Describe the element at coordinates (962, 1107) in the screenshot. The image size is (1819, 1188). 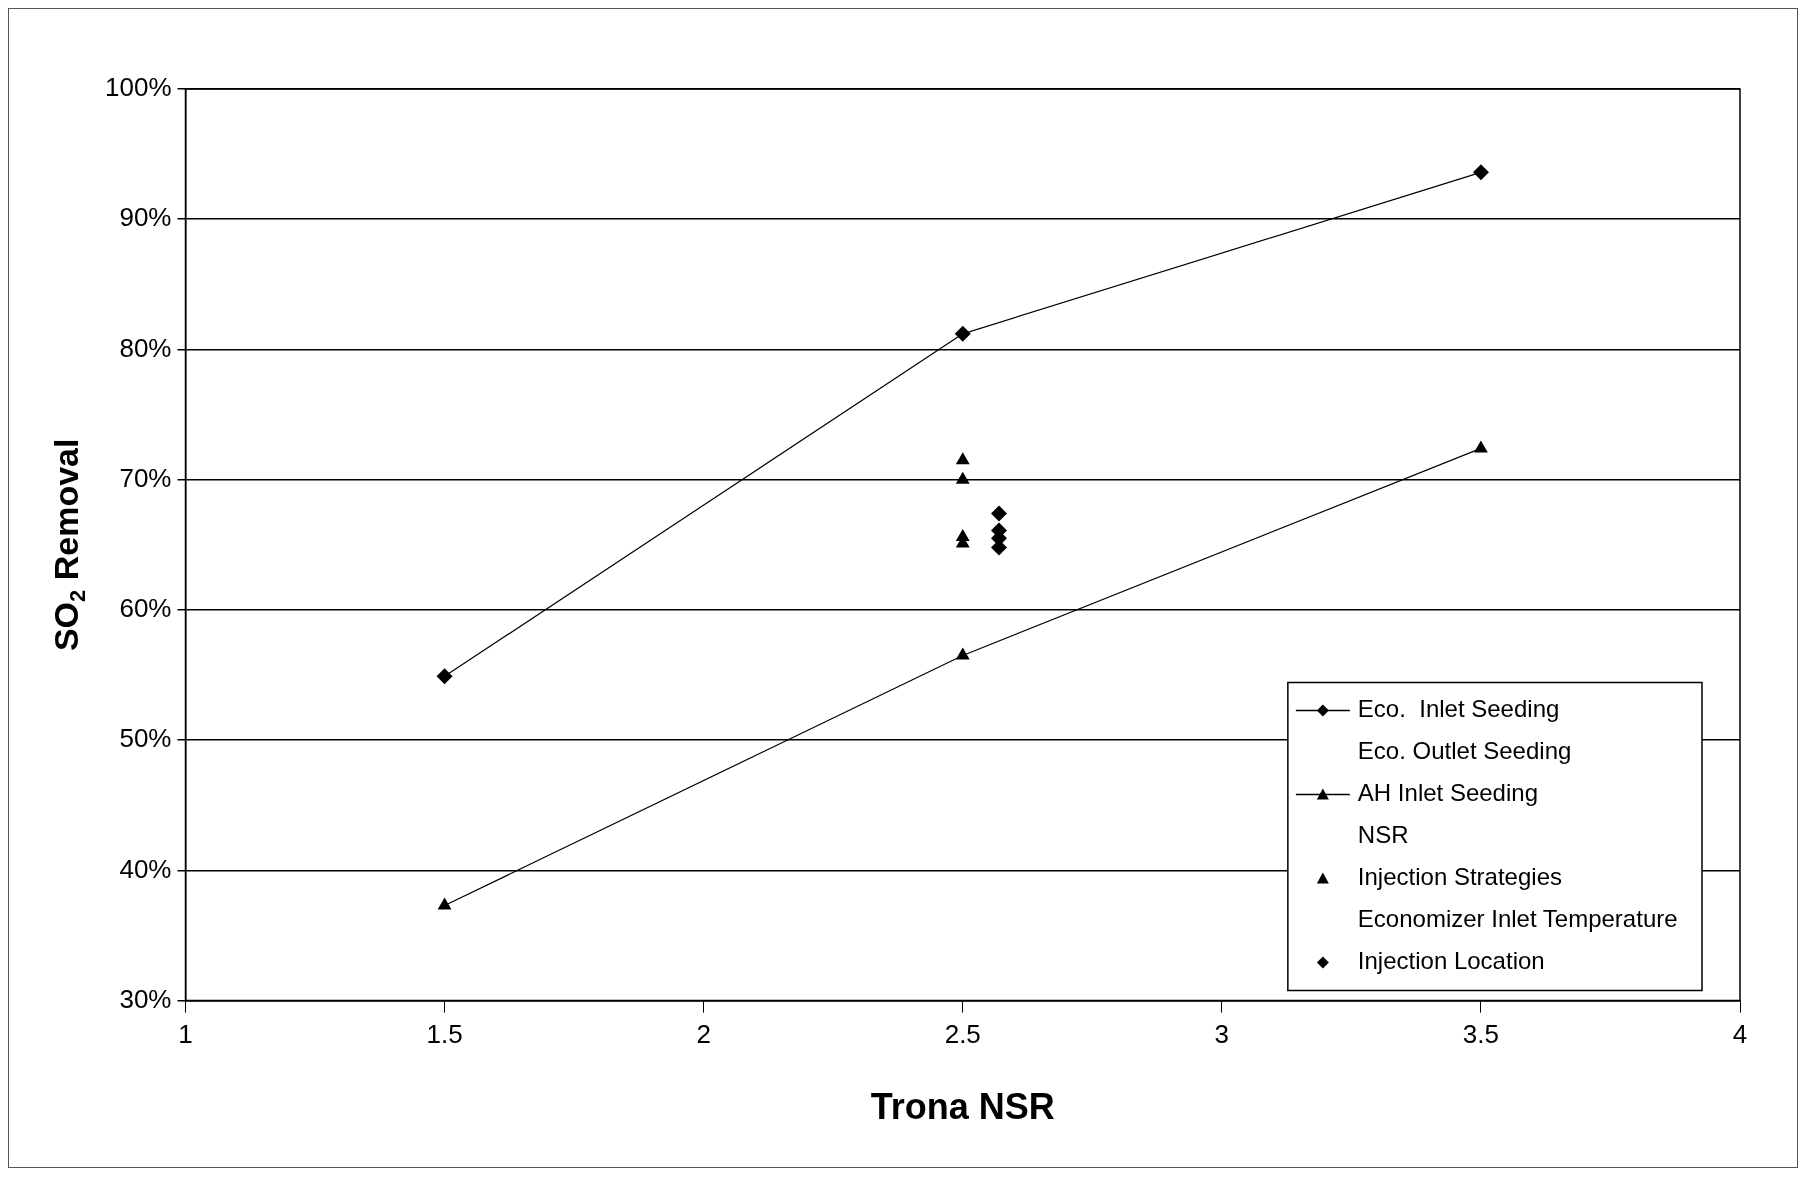
I see `x-axis-title: Trona NSR` at that location.